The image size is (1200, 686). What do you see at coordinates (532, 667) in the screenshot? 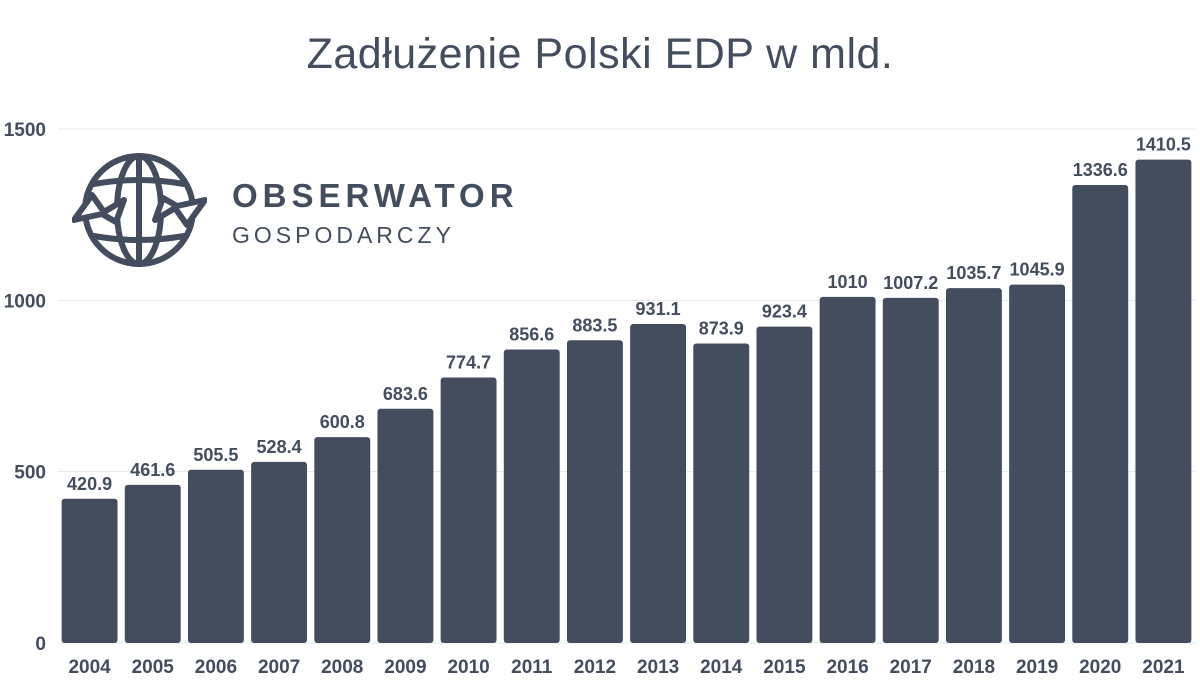
I see `x-tick-label: 2011` at bounding box center [532, 667].